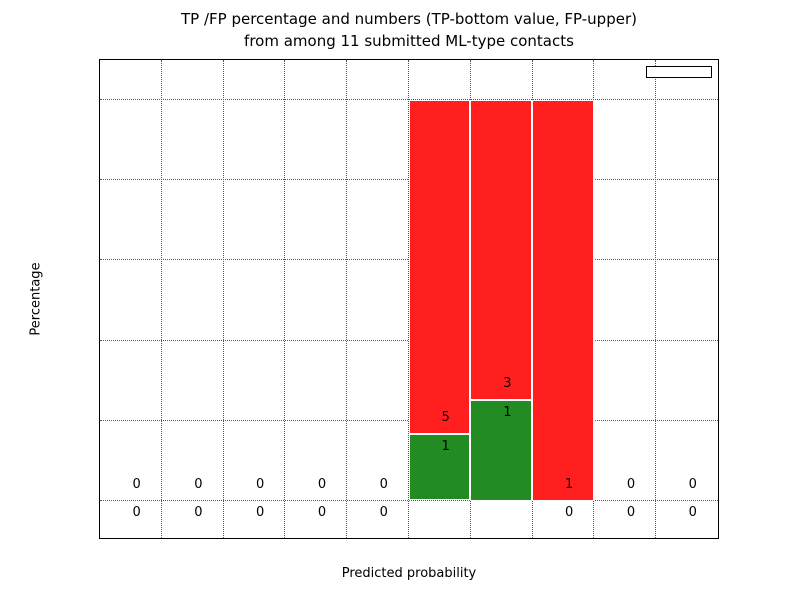  What do you see at coordinates (507, 384) in the screenshot?
I see `fp-count-label: 3` at bounding box center [507, 384].